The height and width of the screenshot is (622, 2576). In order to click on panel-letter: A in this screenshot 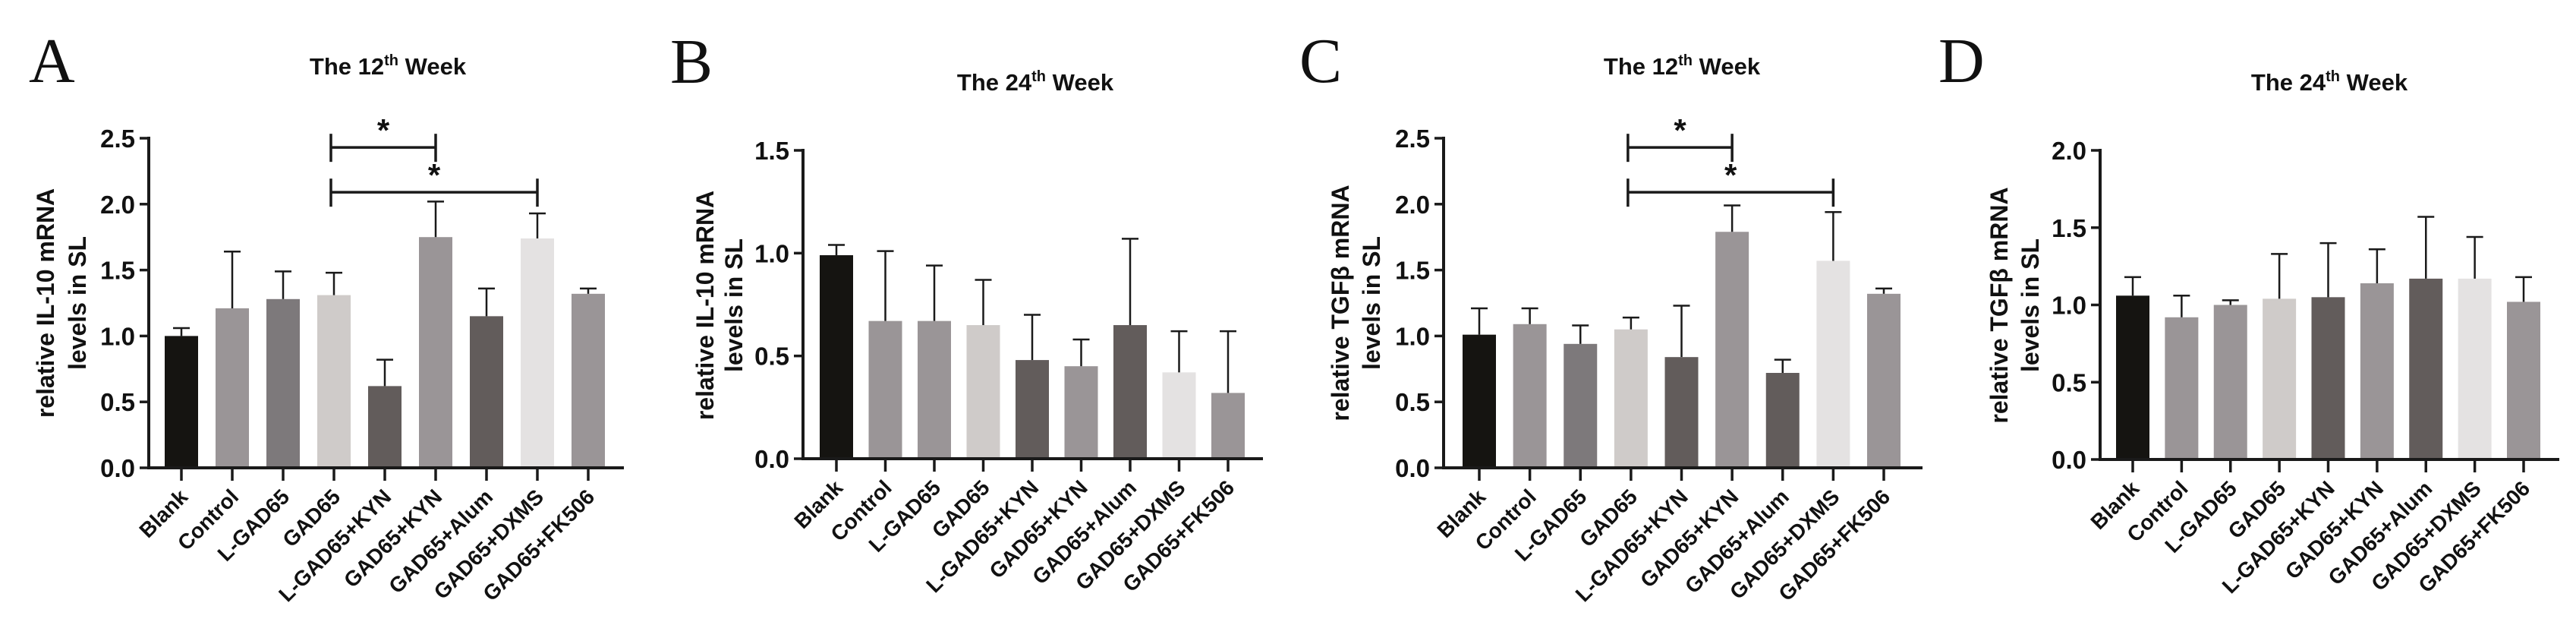, I will do `click(52, 61)`.